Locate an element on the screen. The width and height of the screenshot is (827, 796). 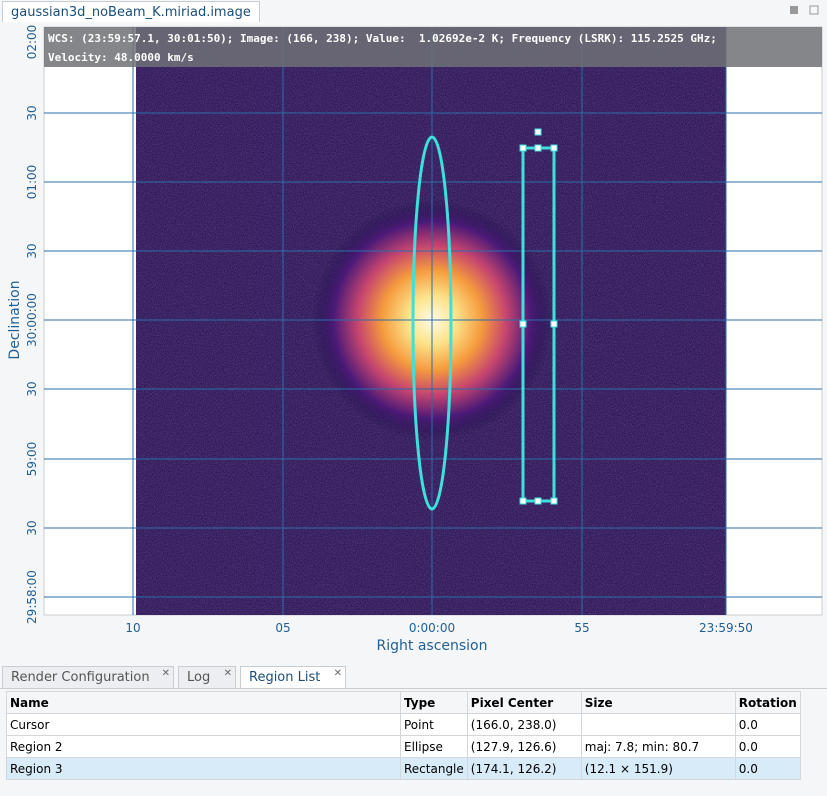
panel-tab: Region List ✕ is located at coordinates (293, 677).